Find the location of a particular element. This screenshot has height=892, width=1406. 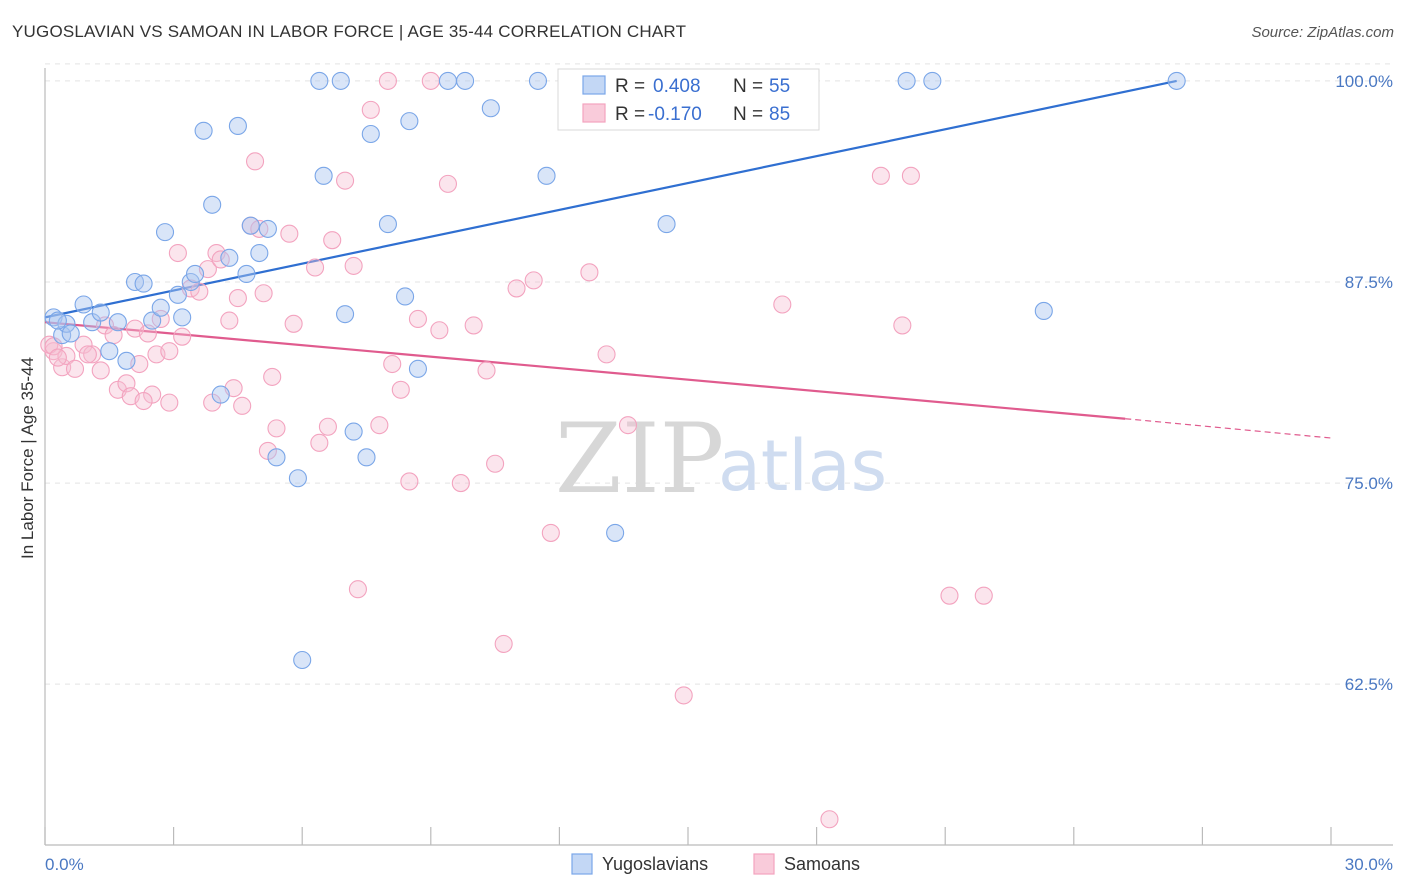

legend-yugoslavians-swatch is located at coordinates (582, 864).